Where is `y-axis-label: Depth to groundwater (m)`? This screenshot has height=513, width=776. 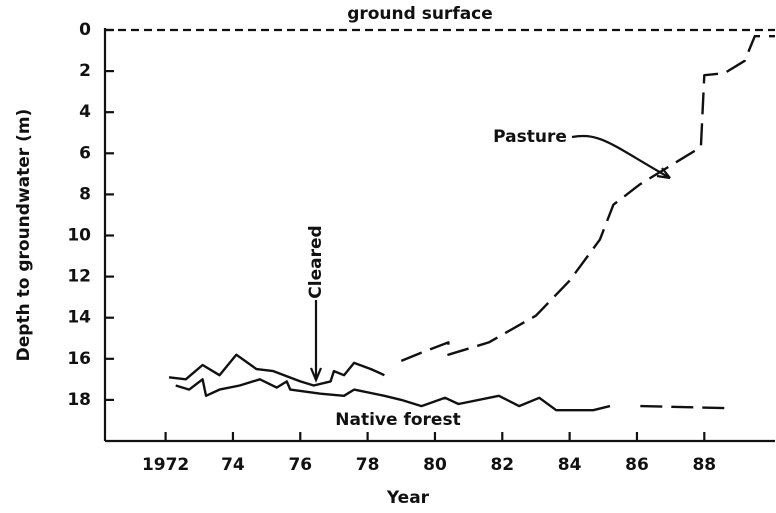
y-axis-label: Depth to groundwater (m) is located at coordinates (24, 235).